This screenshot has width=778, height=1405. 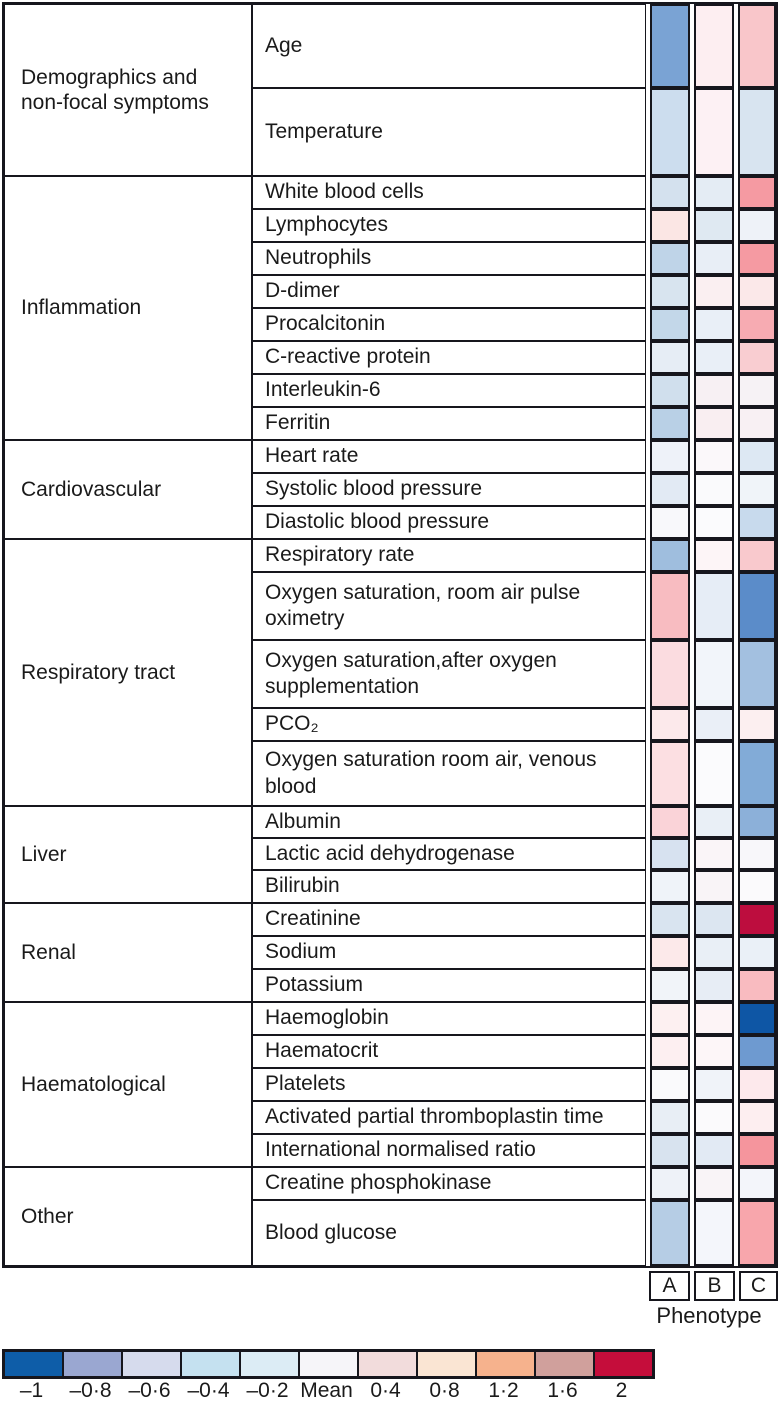 I want to click on variable-cell: White blood cells, so click(x=449, y=192).